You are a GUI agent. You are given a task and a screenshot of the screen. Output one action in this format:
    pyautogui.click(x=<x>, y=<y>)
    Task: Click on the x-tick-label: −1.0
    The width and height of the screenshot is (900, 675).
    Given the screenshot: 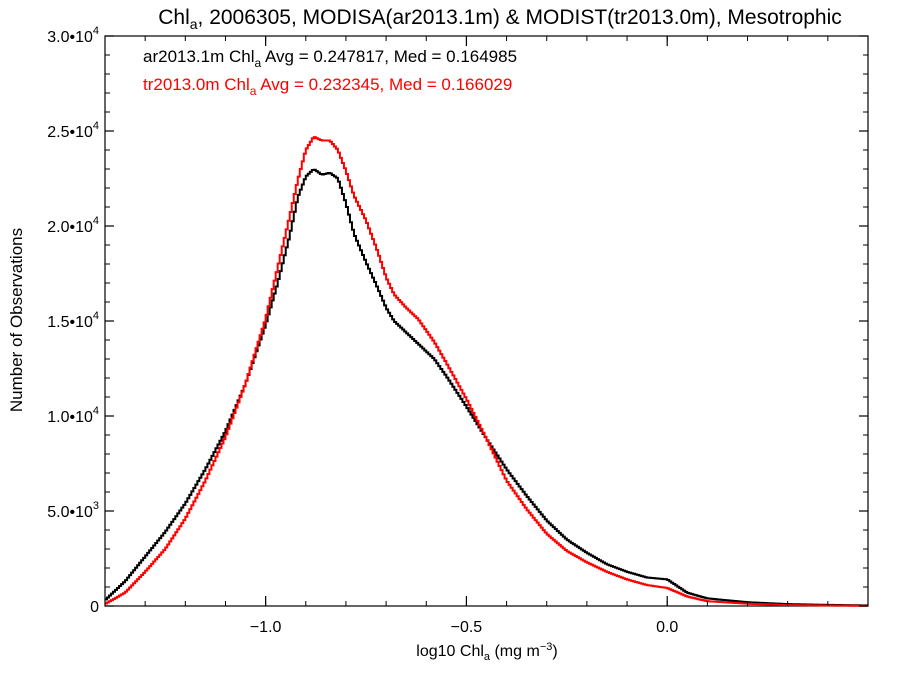 What is the action you would take?
    pyautogui.click(x=266, y=627)
    